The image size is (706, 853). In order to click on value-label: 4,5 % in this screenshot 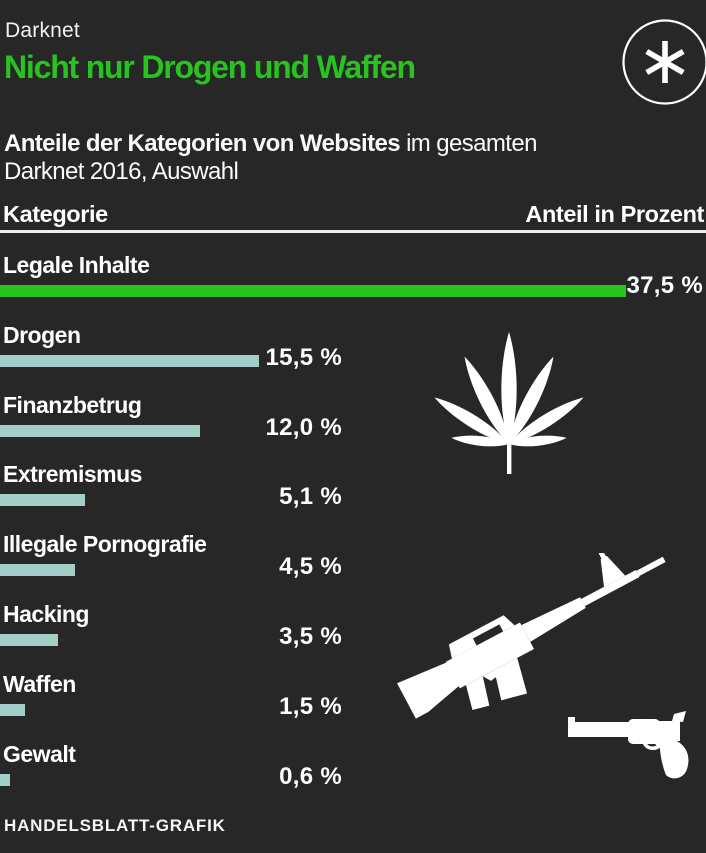, I will do `click(310, 567)`.